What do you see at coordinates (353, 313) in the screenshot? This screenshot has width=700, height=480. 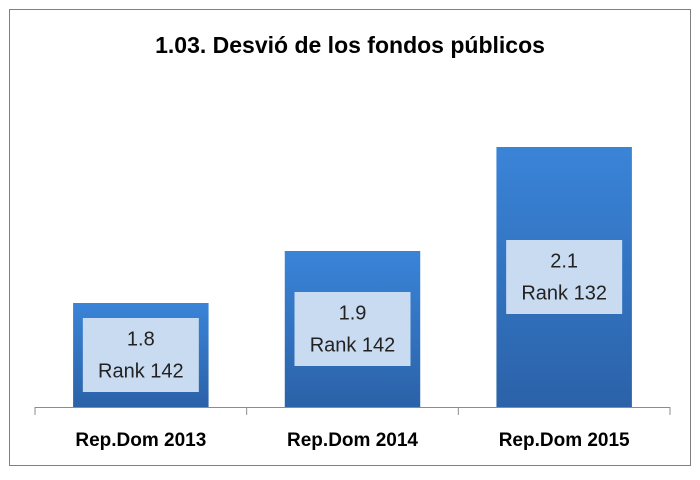 I see `data-label: 1.9` at bounding box center [353, 313].